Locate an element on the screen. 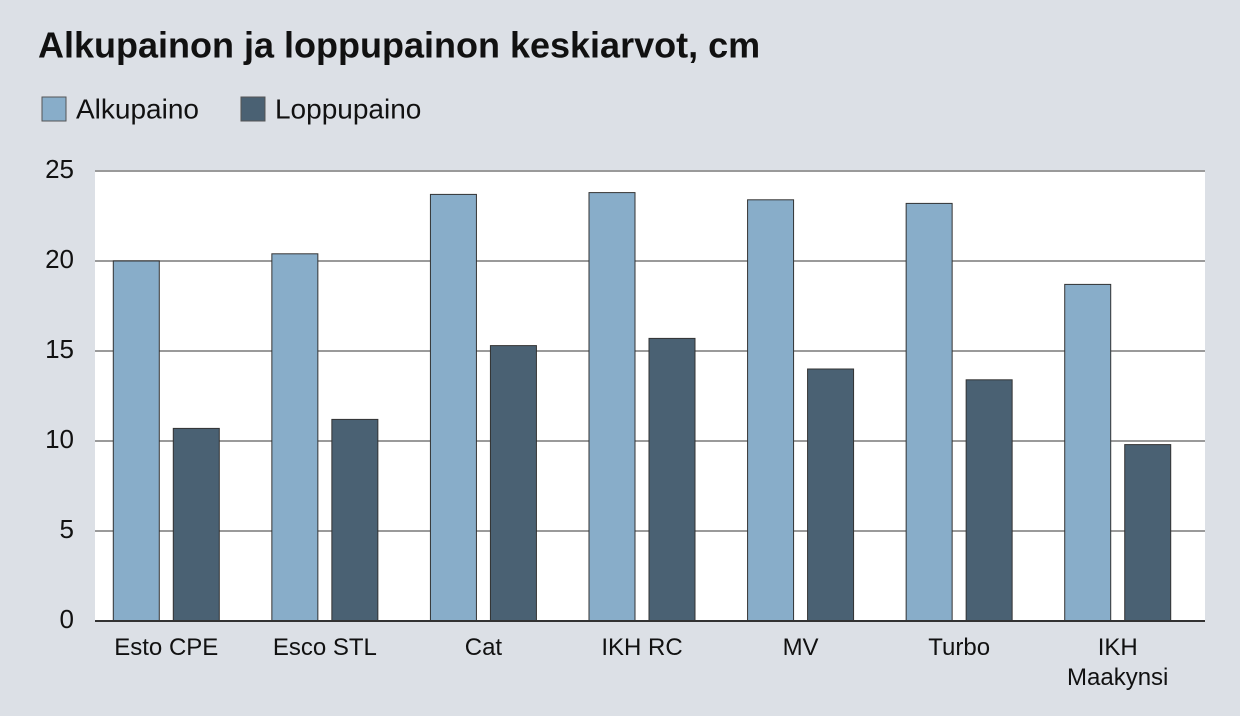 The image size is (1240, 716). y-tick-label: 15 is located at coordinates (59, 349).